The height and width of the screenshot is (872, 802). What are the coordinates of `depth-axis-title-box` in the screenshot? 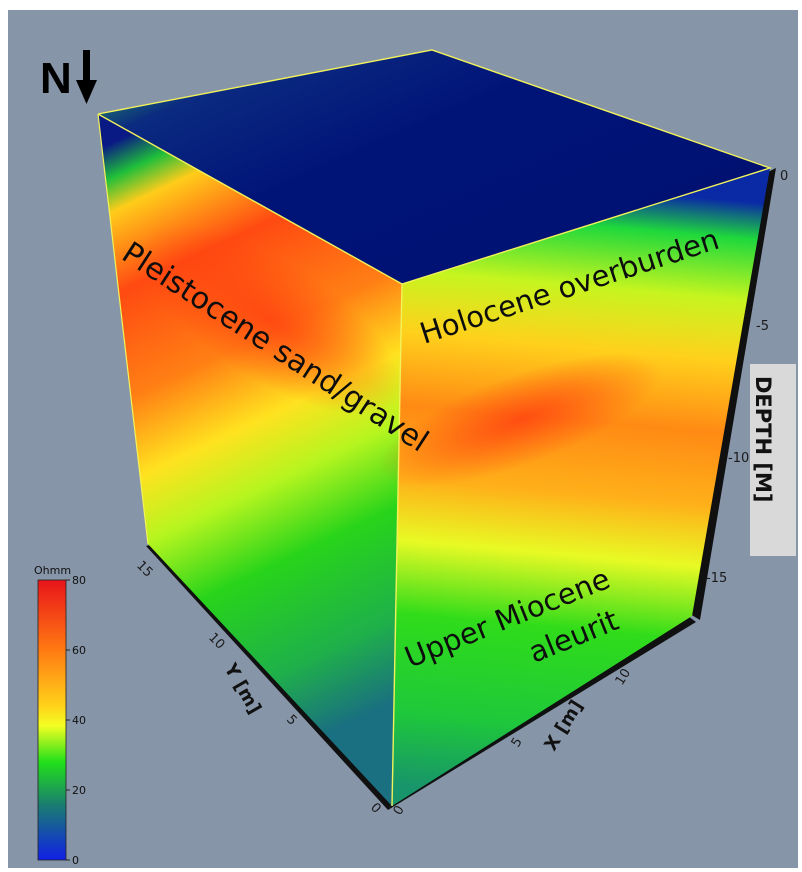 It's located at (773, 460).